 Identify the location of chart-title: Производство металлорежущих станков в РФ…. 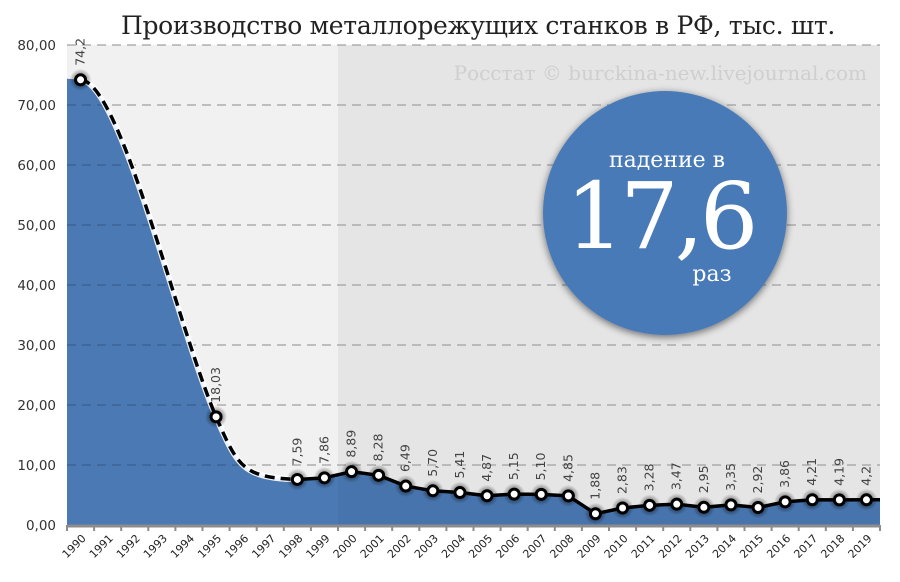
(478, 25).